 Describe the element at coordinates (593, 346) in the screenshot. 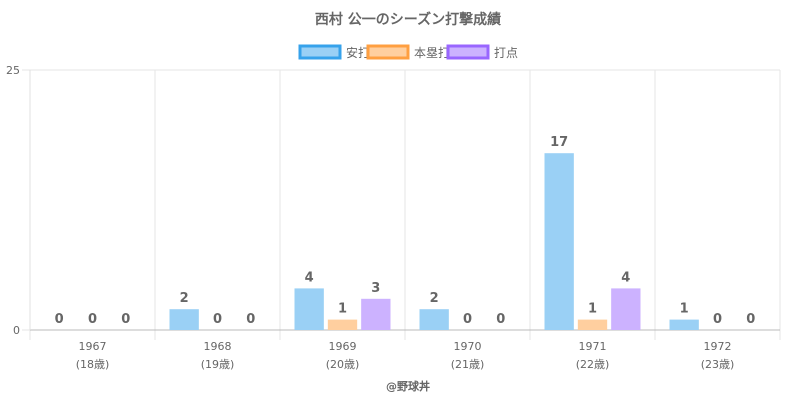

I see `x-tick-label: 1971` at that location.